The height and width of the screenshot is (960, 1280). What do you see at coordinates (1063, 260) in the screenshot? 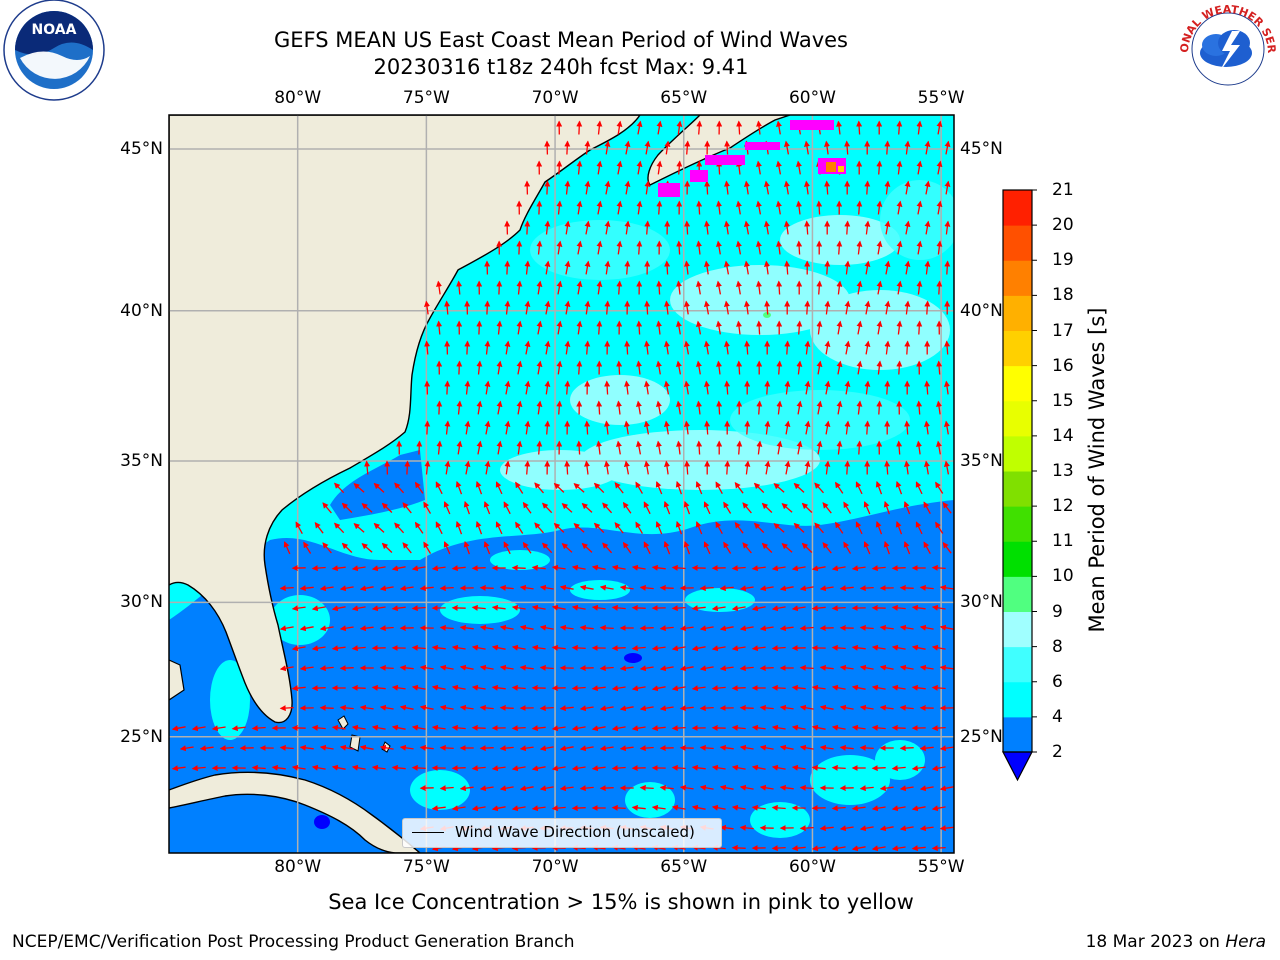
I see `colorbar-tick-label: 19` at bounding box center [1063, 260].